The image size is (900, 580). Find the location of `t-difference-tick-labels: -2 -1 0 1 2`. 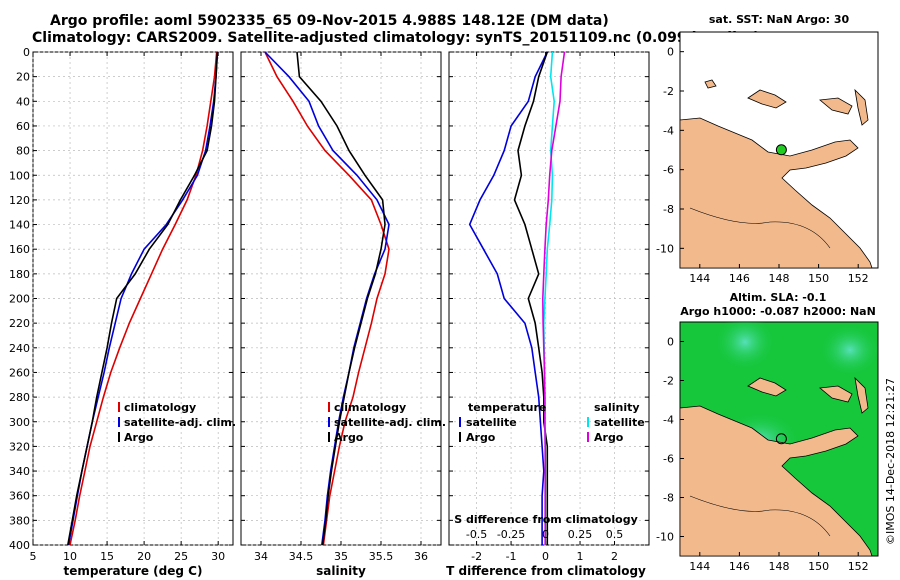

t-difference-tick-labels: -2 -1 0 1 2 is located at coordinates (544, 556).